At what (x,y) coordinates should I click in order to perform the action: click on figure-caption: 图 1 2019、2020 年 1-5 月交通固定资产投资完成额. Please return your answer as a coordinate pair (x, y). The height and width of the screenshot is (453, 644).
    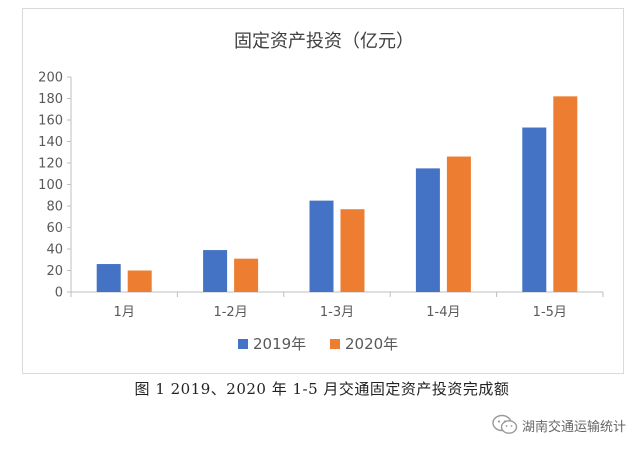
    Looking at the image, I should click on (322, 389).